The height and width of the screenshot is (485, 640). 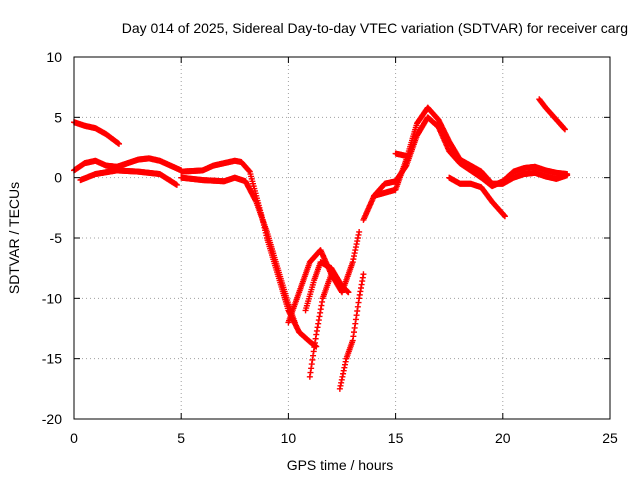 I want to click on y-tick-label: 10, so click(x=54, y=57).